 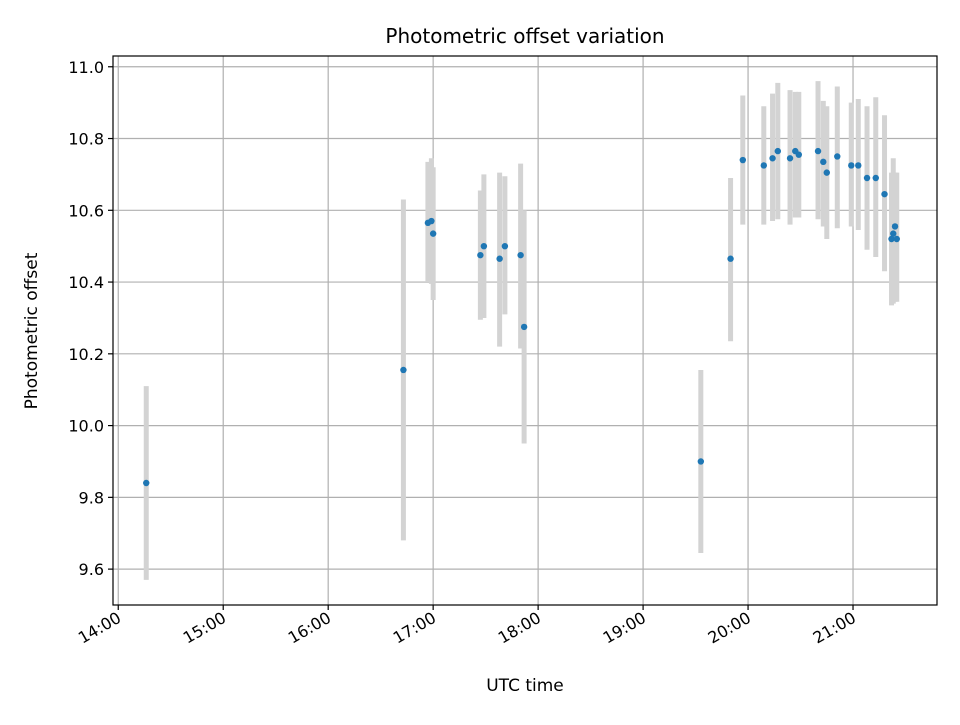 I want to click on y-axis-label: Photometric offset, so click(x=32, y=330).